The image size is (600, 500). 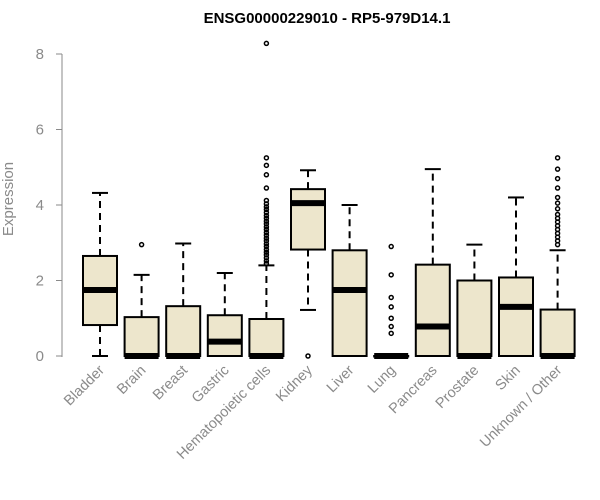 I want to click on box-prostate, so click(x=474, y=301).